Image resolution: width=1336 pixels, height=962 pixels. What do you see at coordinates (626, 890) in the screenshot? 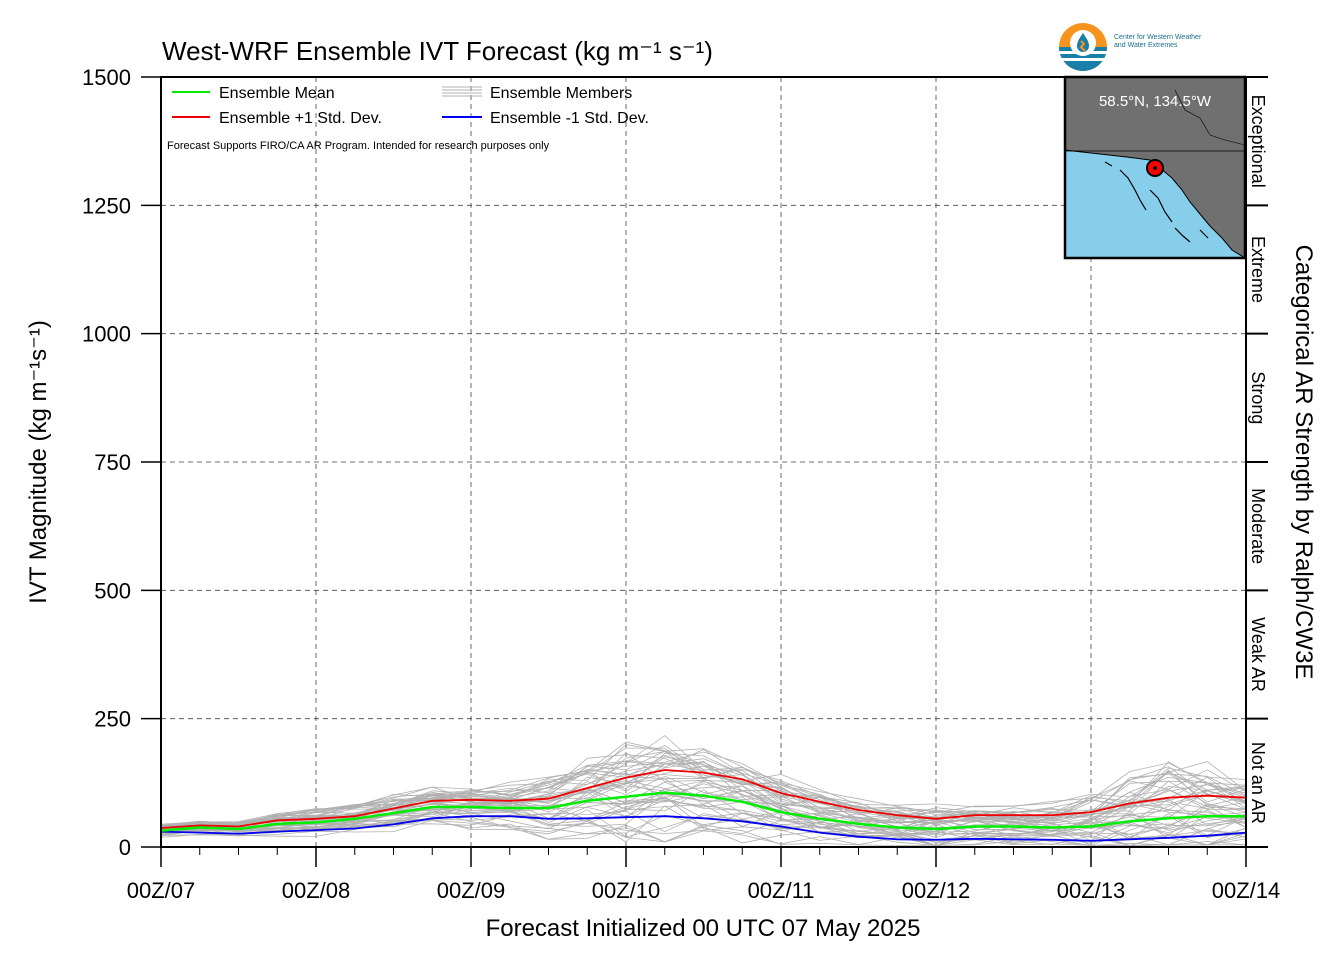
I see `x-tick-label: 00Z/10` at bounding box center [626, 890].